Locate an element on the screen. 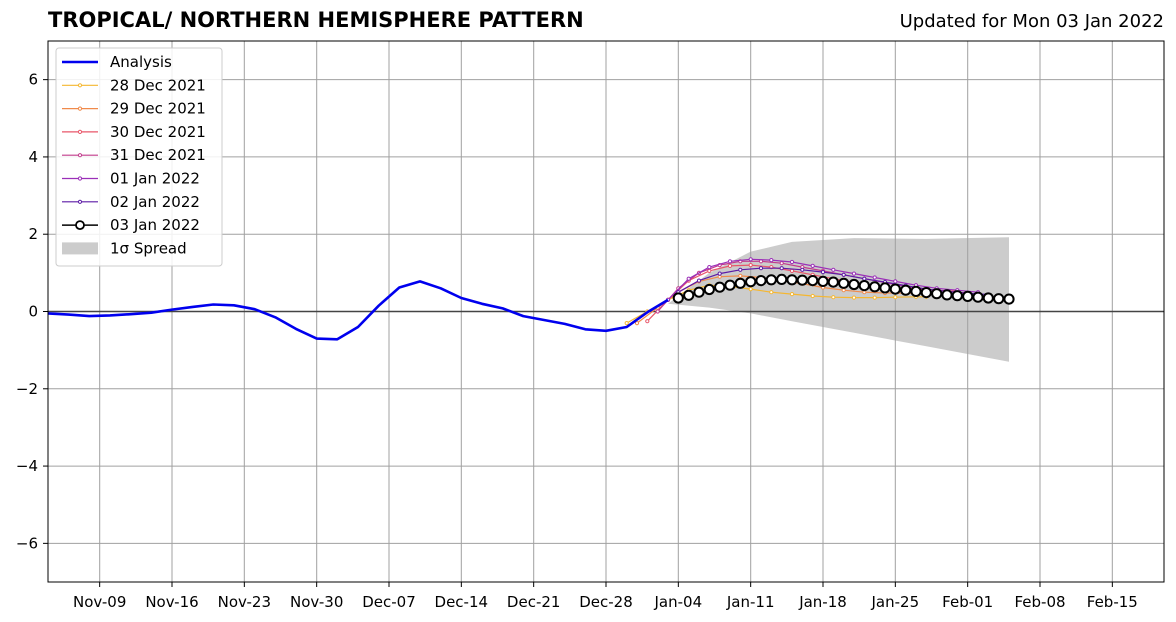  x-tick-label: Jan-18 is located at coordinates (822, 602).